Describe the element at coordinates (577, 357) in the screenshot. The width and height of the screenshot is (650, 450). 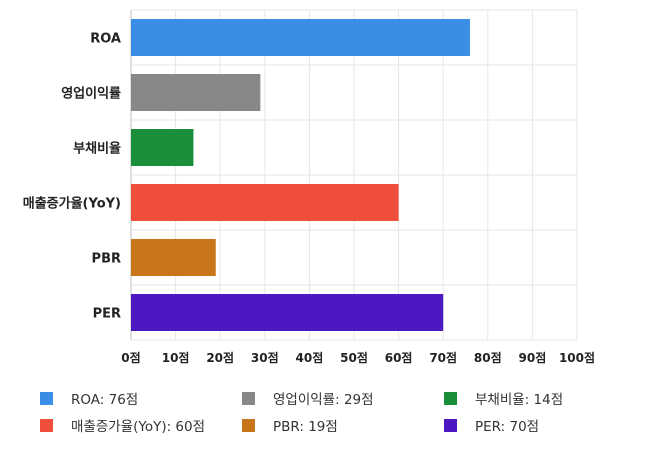
I see `x-tick-label: 100점` at that location.